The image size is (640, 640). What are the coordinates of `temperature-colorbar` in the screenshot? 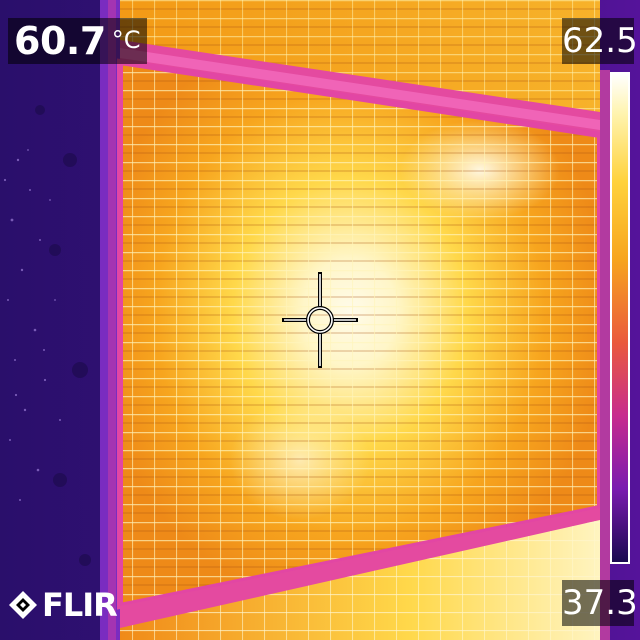 It's located at (620, 318).